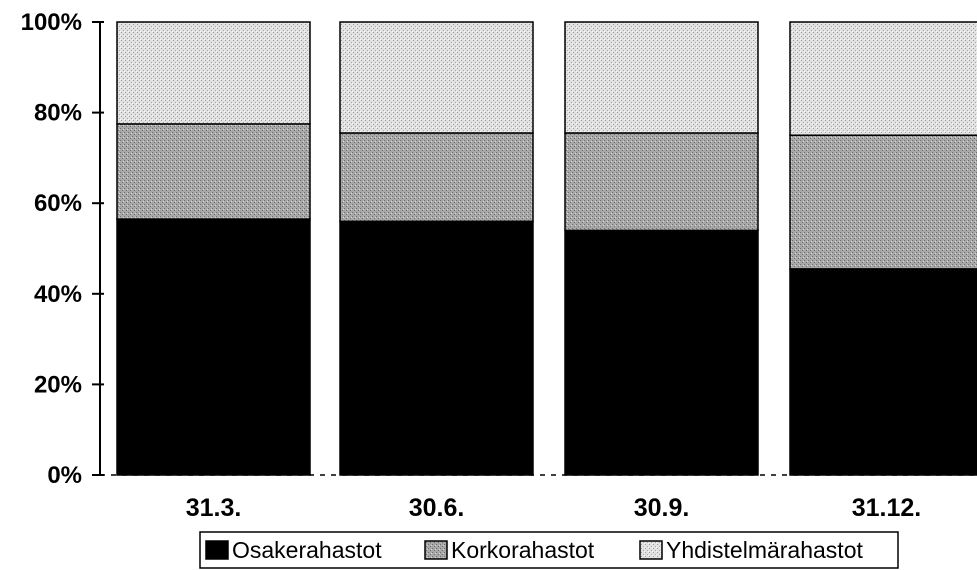 Image resolution: width=977 pixels, height=570 pixels. I want to click on y-tick-label: 80%, so click(58, 113).